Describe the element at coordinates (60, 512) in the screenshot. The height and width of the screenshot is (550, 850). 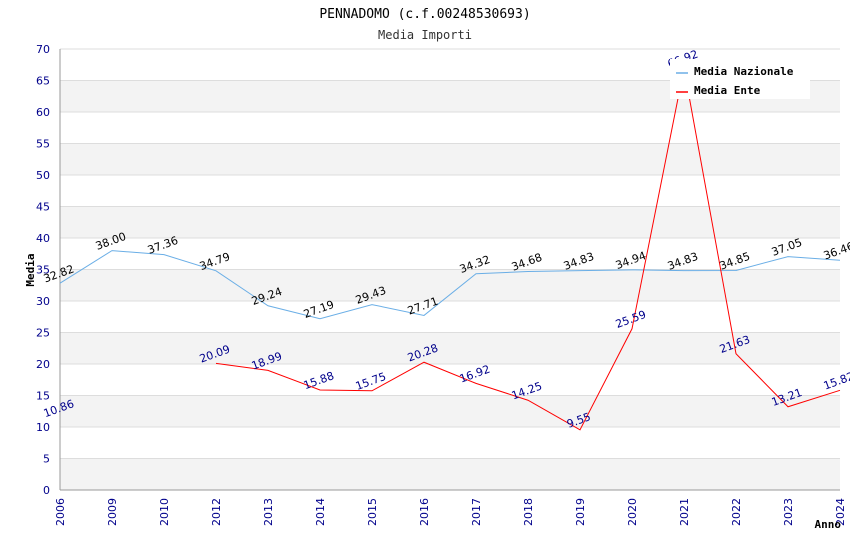
I see `x-tick-label: 2006` at that location.